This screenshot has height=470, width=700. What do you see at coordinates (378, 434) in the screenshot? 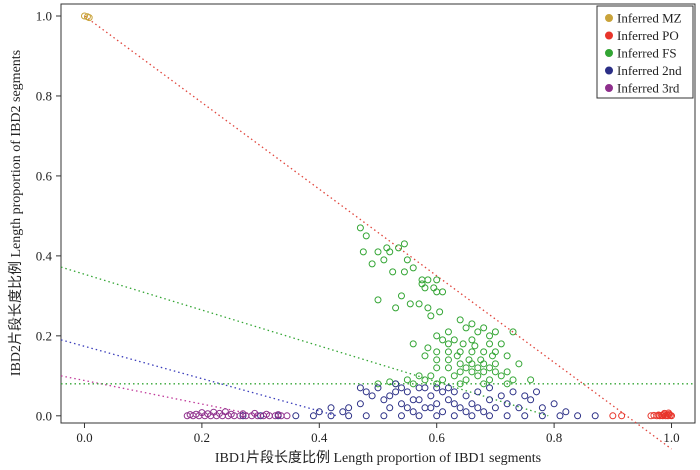
I see `x-axis-ticks: 0.0 0.2 0.4 0.6 0.8 1.0` at bounding box center [378, 434].